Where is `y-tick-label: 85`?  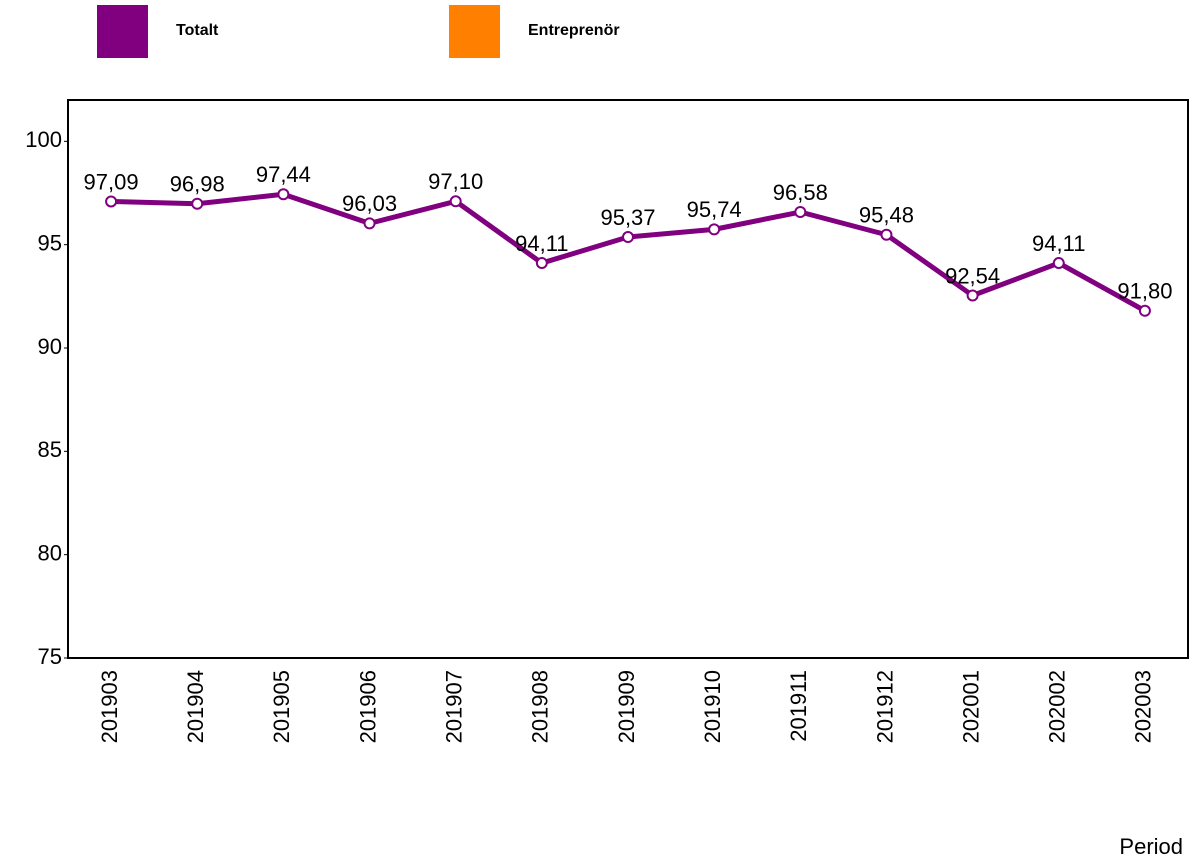 y-tick-label: 85 is located at coordinates (50, 449).